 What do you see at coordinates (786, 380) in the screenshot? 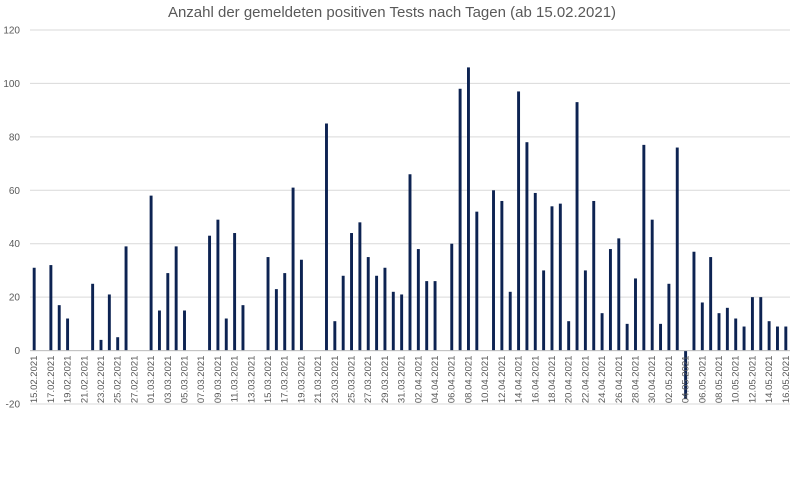
I see `x-tick-label: 16.05.2021` at bounding box center [786, 380].